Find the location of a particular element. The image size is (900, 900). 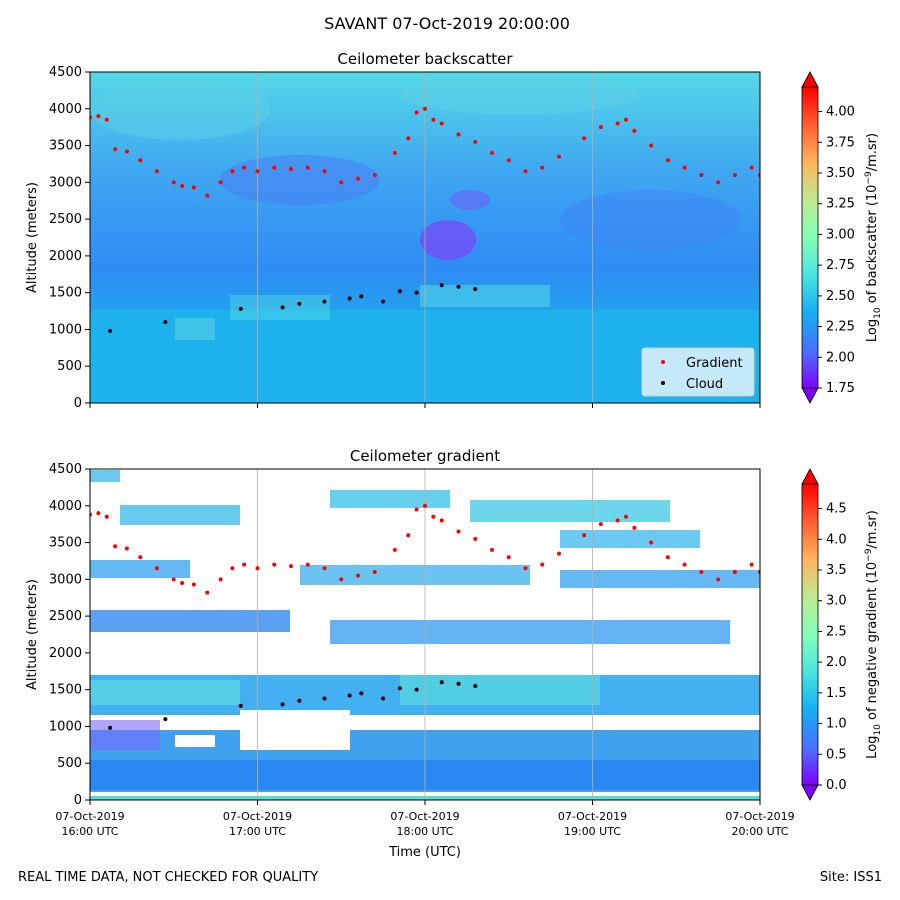

y-tick-label: 2500 is located at coordinates (65, 616).